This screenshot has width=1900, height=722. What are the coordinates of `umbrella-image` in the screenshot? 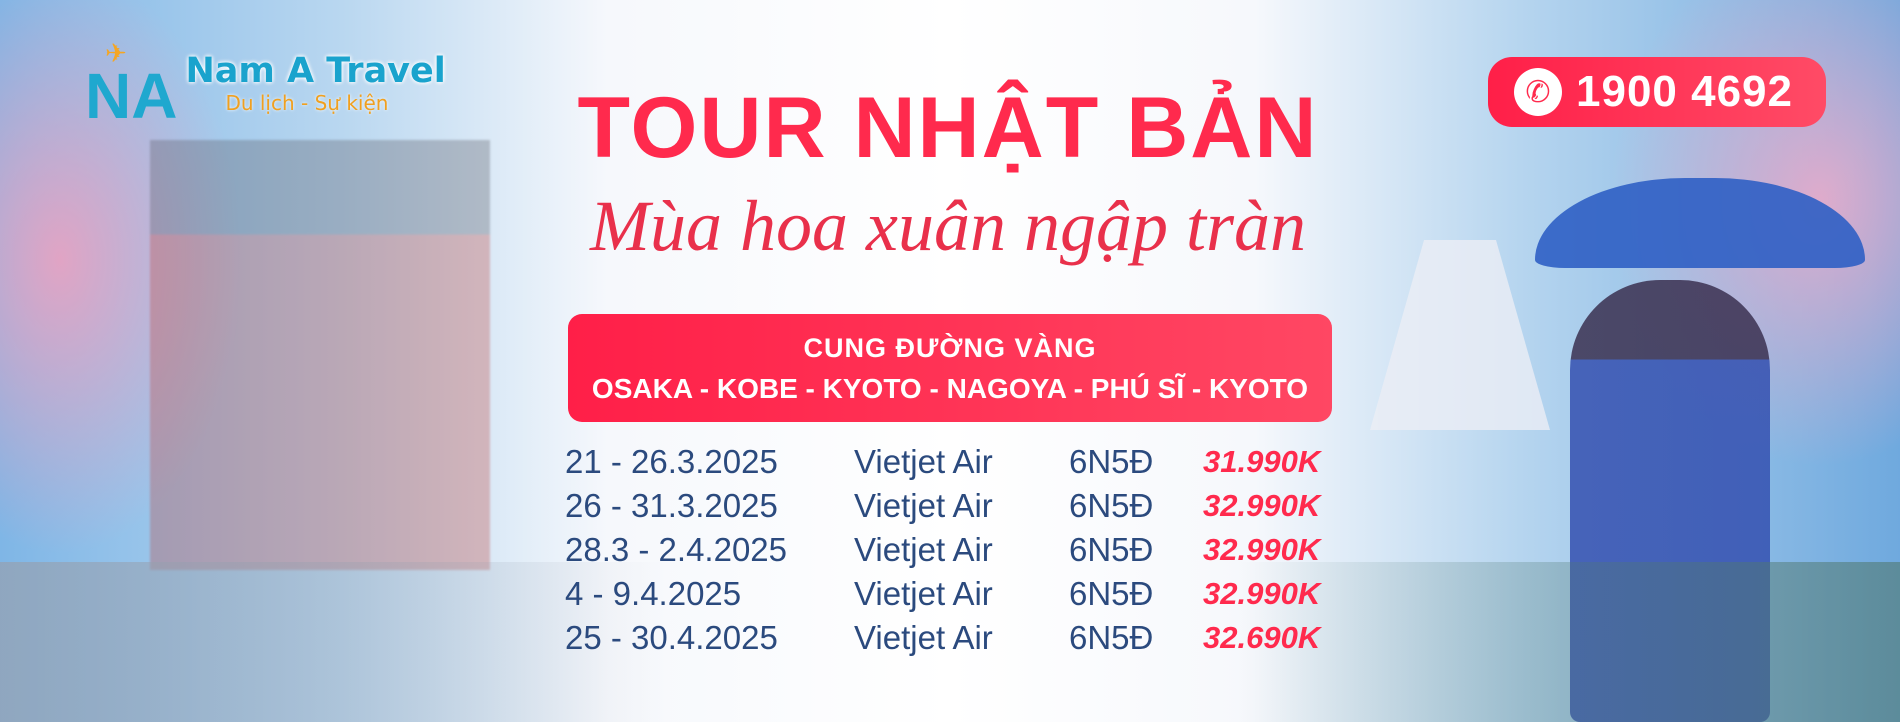 It's located at (1700, 223).